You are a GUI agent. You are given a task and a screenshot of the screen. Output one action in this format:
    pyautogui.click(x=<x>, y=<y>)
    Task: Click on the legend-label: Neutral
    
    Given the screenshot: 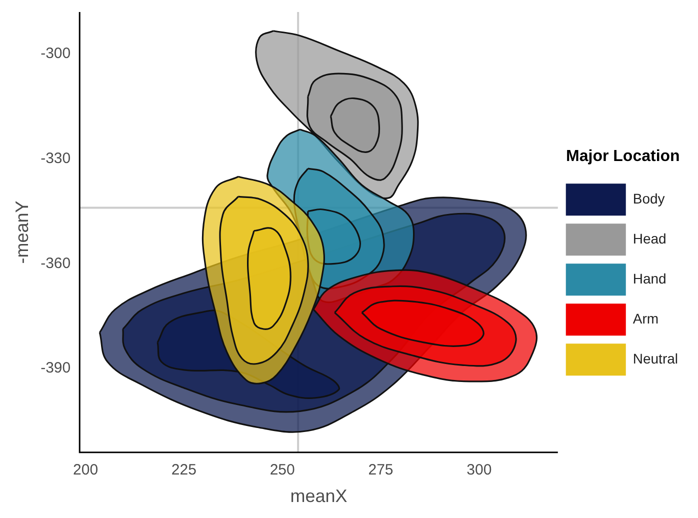 What is the action you would take?
    pyautogui.click(x=655, y=358)
    